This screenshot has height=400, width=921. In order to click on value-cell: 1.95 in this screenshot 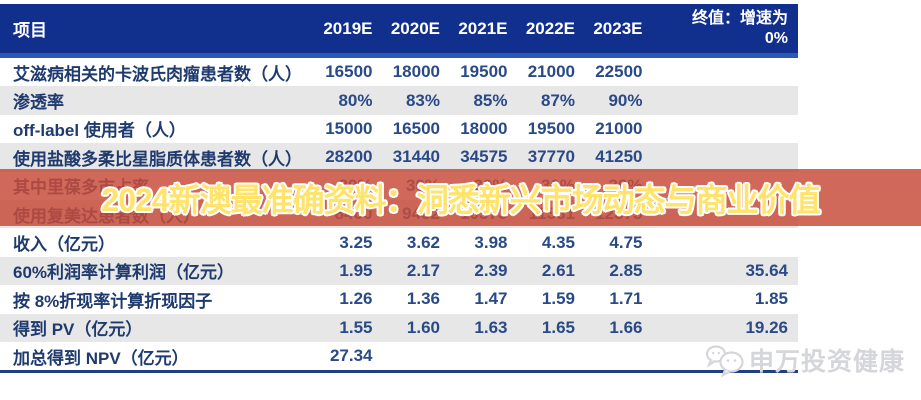, I will do `click(356, 270)`.